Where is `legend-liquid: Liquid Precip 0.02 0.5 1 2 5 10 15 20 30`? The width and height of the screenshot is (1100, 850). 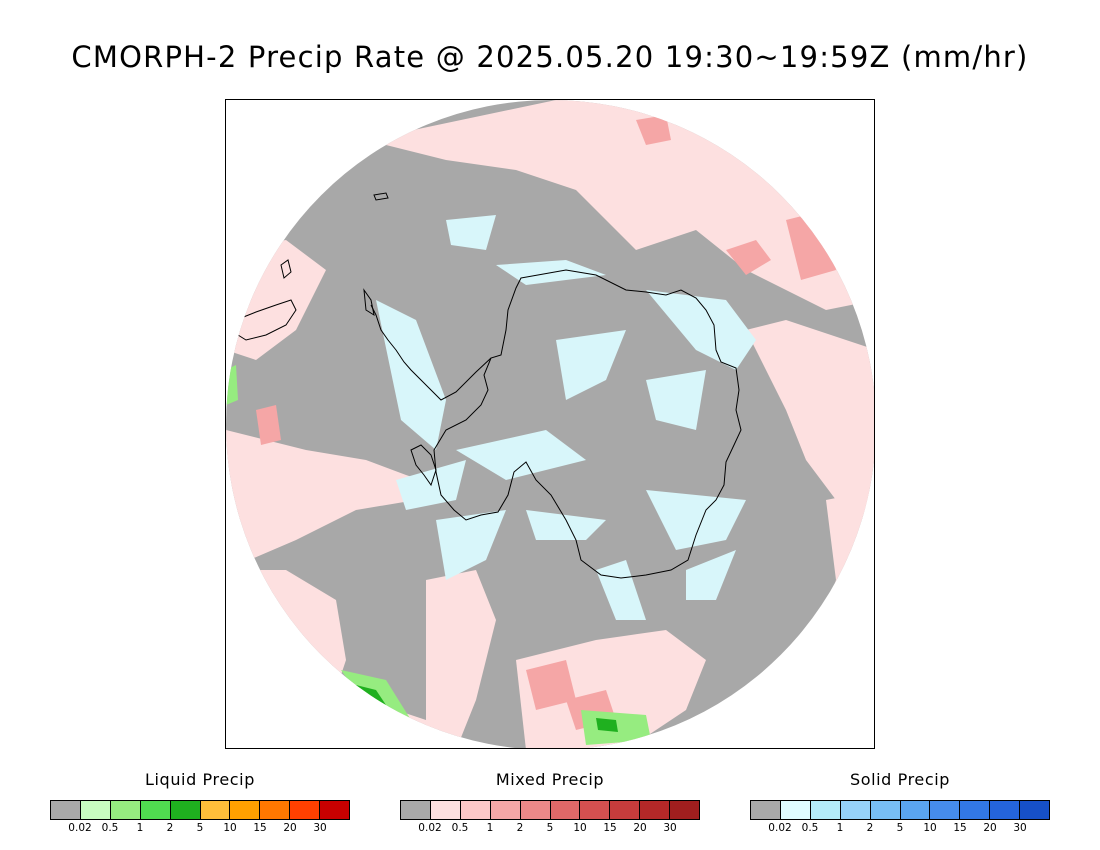 legend-liquid: Liquid Precip 0.02 0.5 1 2 5 10 15 20 30 is located at coordinates (200, 803).